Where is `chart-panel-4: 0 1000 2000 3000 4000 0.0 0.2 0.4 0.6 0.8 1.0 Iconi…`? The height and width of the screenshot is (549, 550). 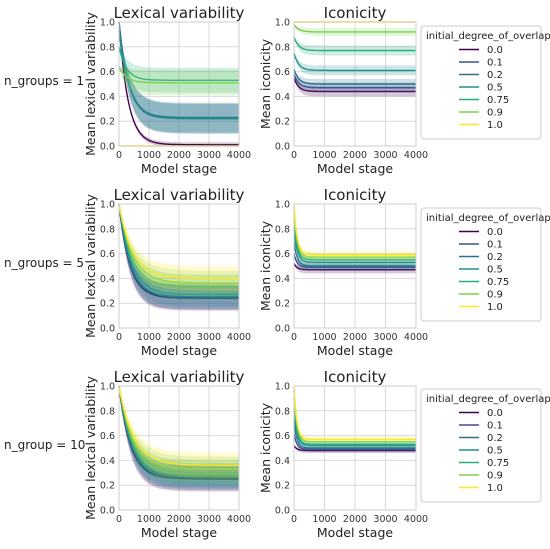 chart-panel-4: 0 1000 2000 3000 4000 0.0 0.2 0.4 0.6 0.8 1.0 Iconi… is located at coordinates (343, 272).